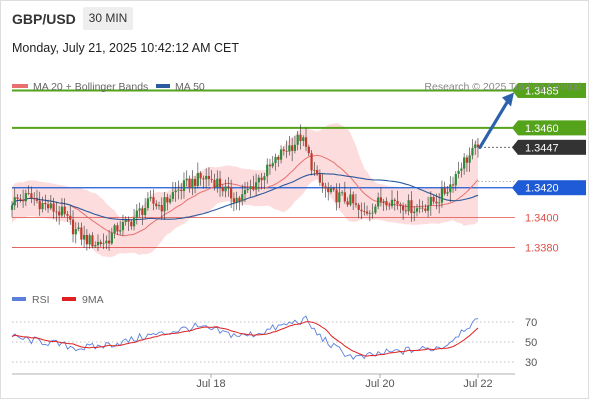 The image size is (590, 400). I want to click on forecast-arrow-head, so click(508, 99).